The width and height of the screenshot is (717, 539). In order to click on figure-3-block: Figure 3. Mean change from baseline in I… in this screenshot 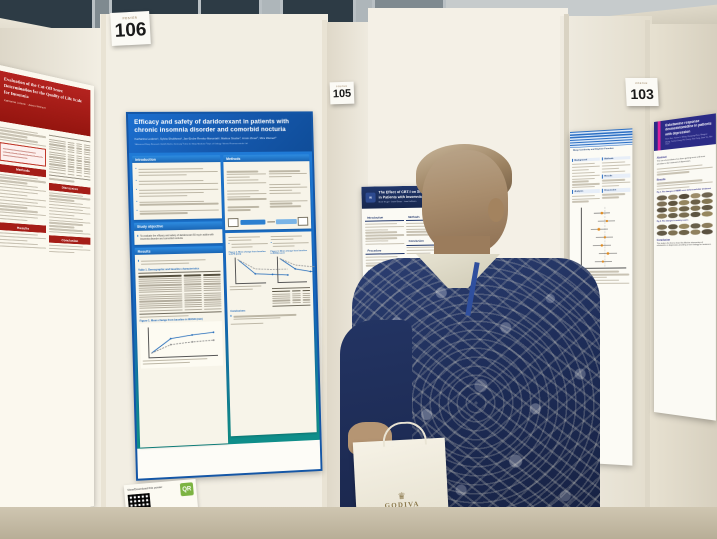, I will do `click(290, 270)`.